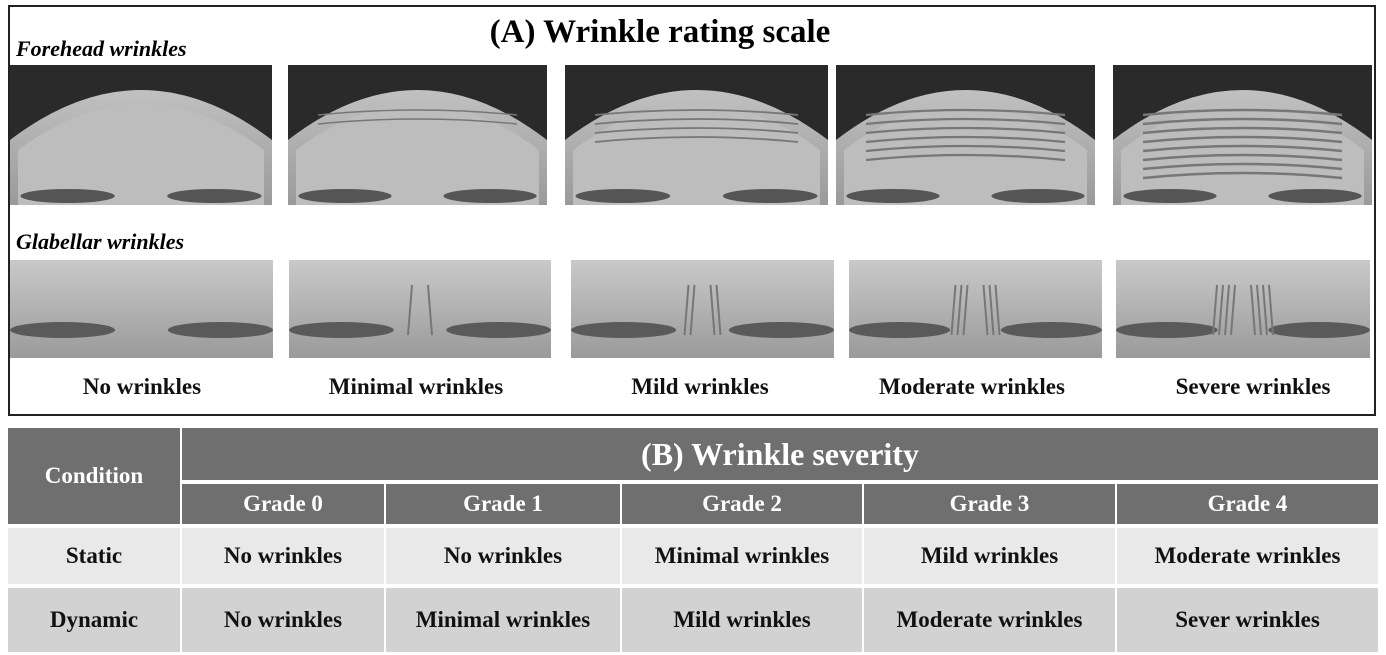 This screenshot has height=655, width=1386. What do you see at coordinates (283, 504) in the screenshot?
I see `grade-header: Grade 0` at bounding box center [283, 504].